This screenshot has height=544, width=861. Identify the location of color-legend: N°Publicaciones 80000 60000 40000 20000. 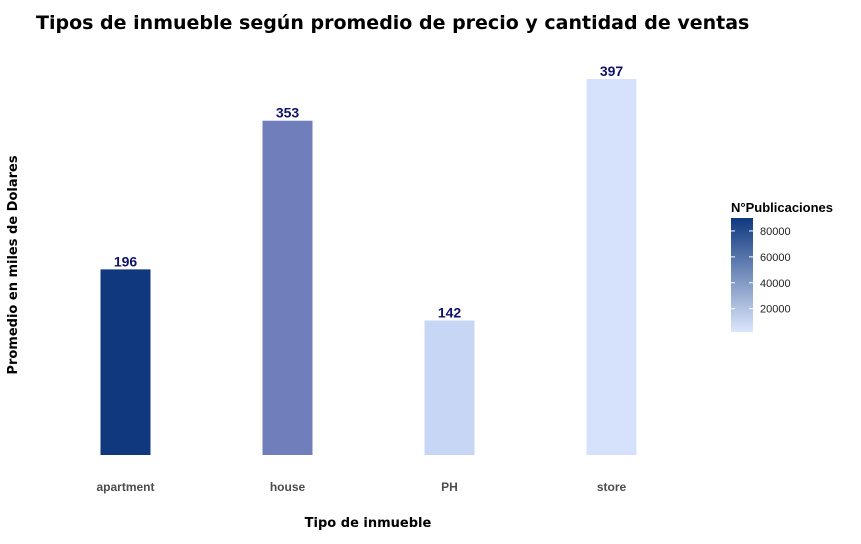
(782, 266).